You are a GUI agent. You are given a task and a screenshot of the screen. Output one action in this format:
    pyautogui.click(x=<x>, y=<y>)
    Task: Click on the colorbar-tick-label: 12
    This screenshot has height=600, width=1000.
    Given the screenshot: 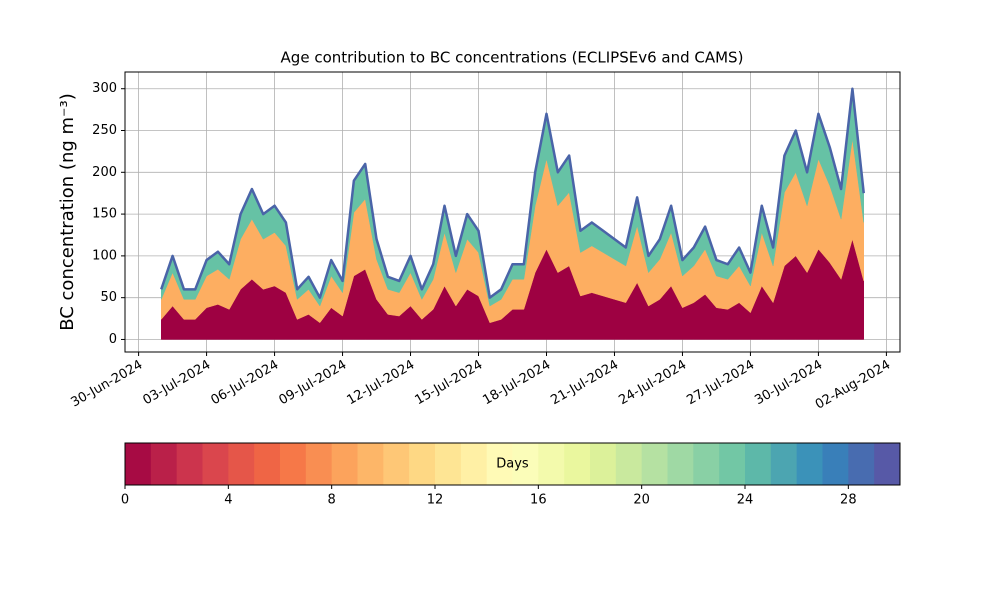 What is the action you would take?
    pyautogui.click(x=435, y=500)
    